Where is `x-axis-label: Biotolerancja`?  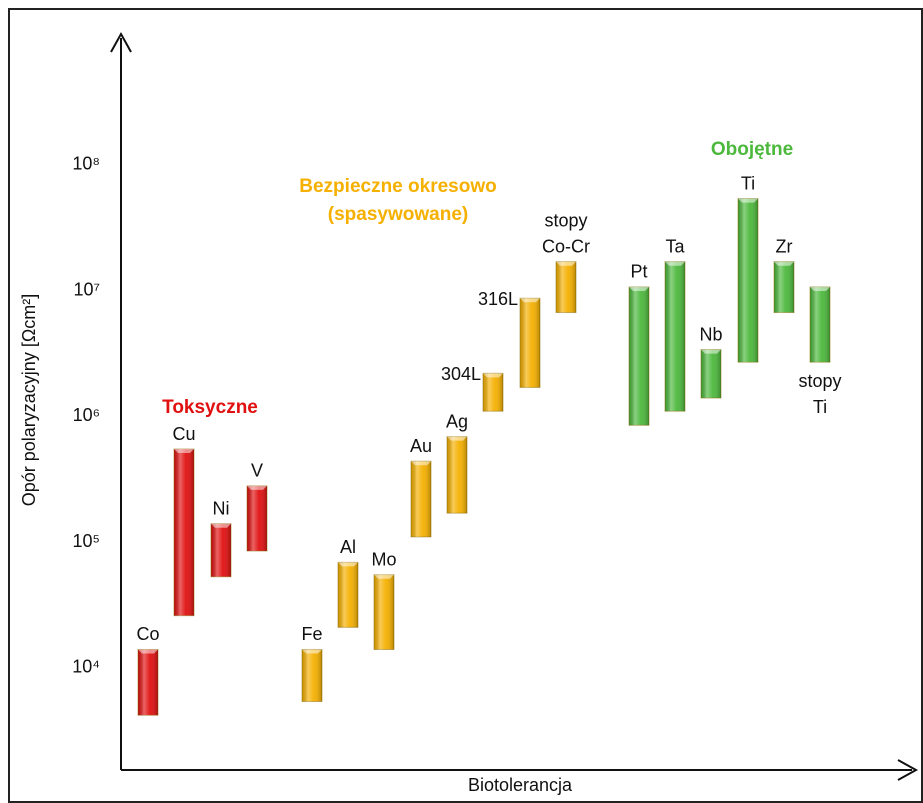
x-axis-label: Biotolerancja is located at coordinates (520, 785).